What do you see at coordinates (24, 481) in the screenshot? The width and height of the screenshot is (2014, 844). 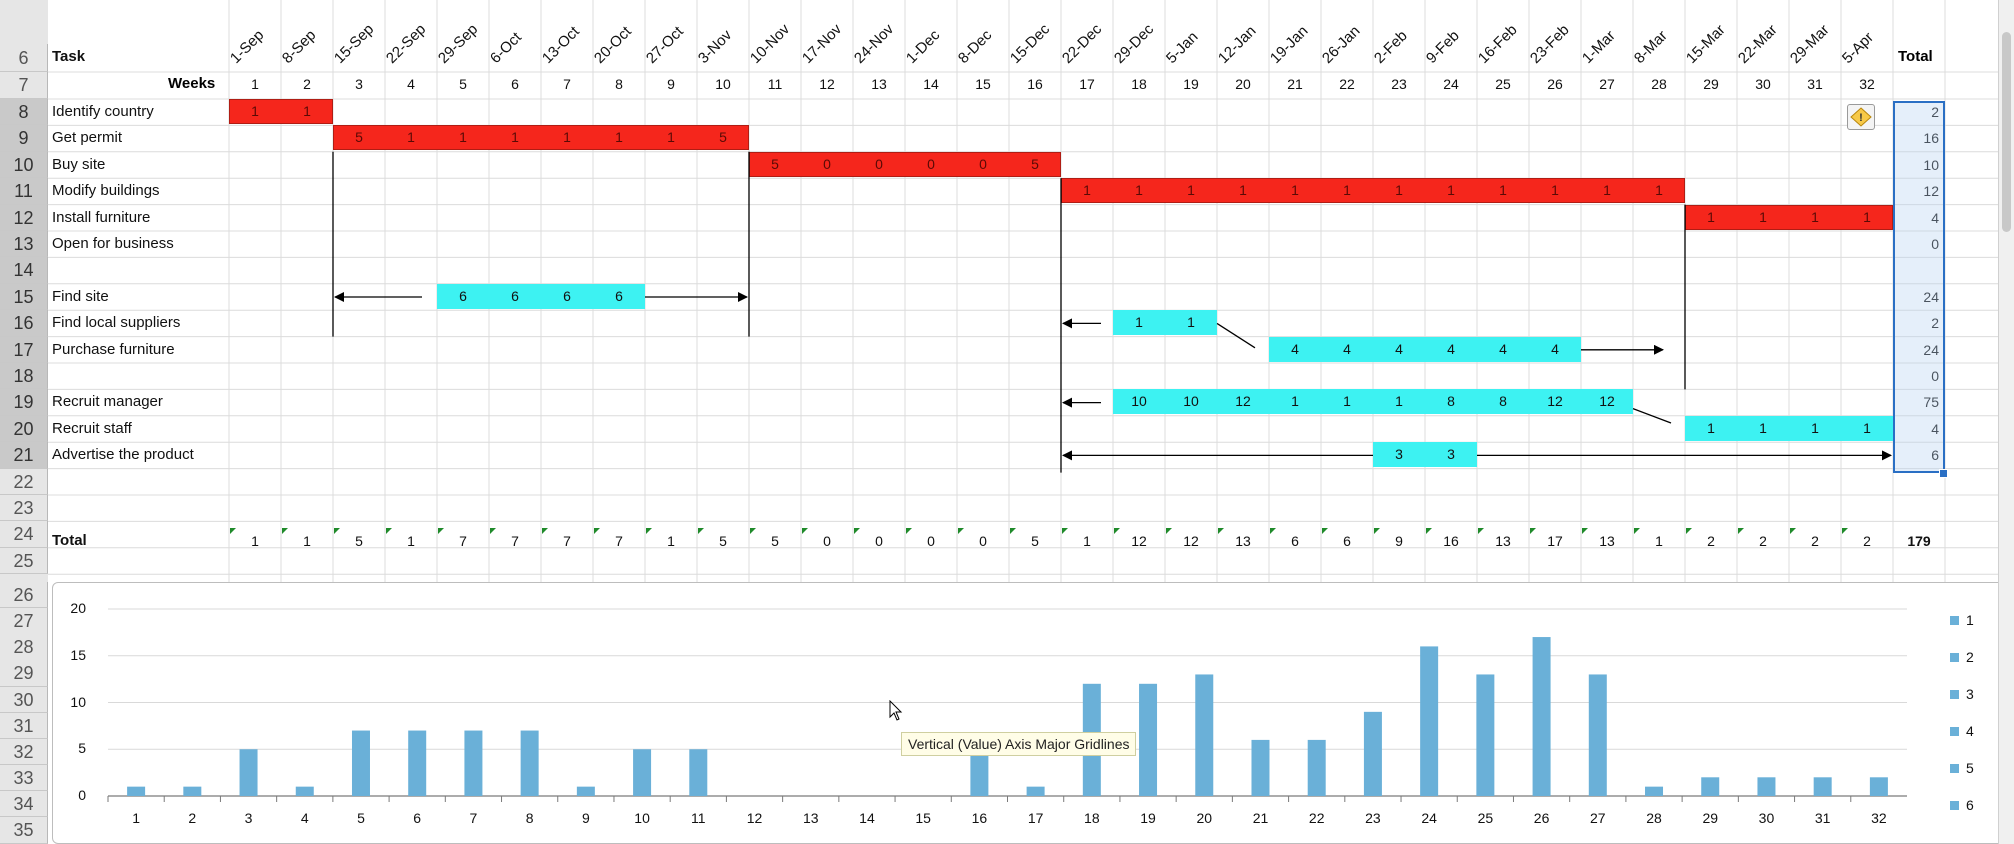 I see `row-header-22: 22` at bounding box center [24, 481].